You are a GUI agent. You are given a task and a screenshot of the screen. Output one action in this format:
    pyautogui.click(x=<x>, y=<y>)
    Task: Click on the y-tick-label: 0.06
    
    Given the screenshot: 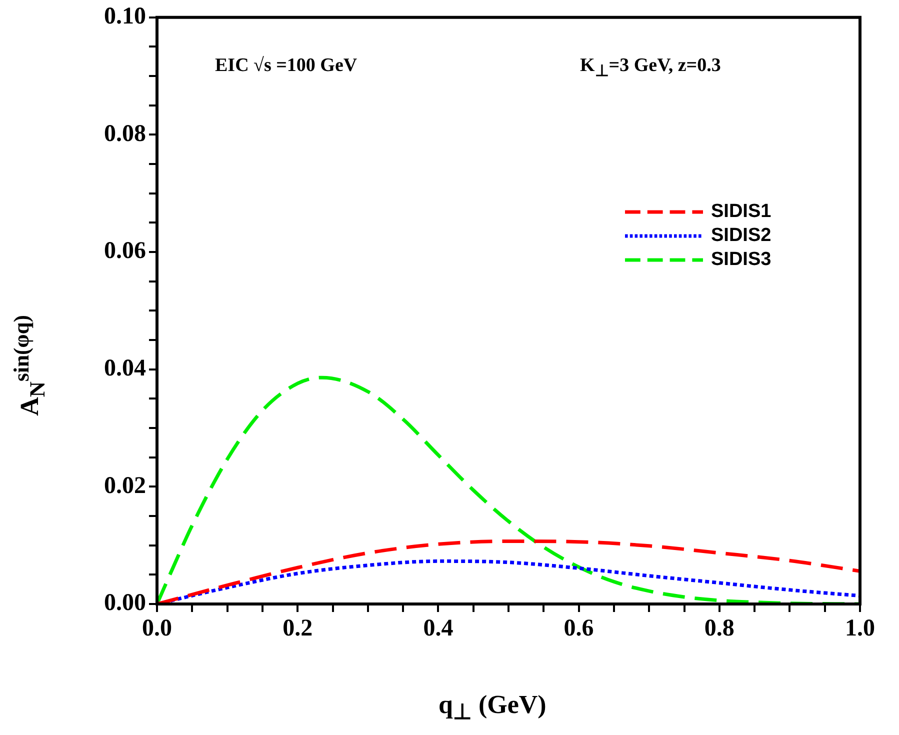 What is the action you would take?
    pyautogui.click(x=125, y=251)
    